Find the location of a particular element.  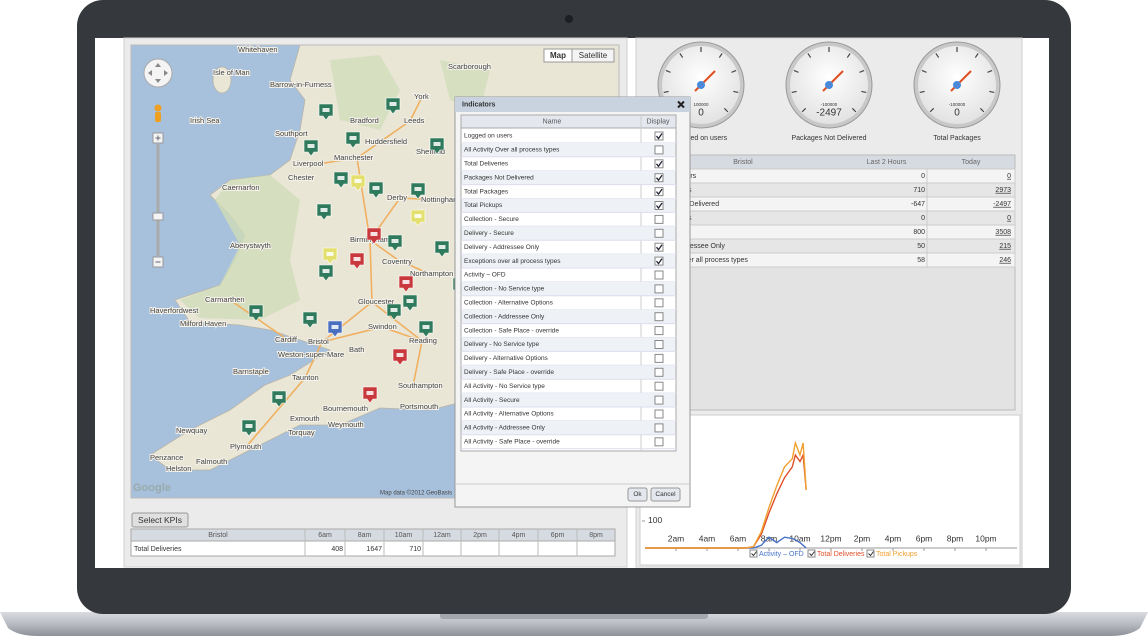

map-label: Isle of Man is located at coordinates (231, 72).